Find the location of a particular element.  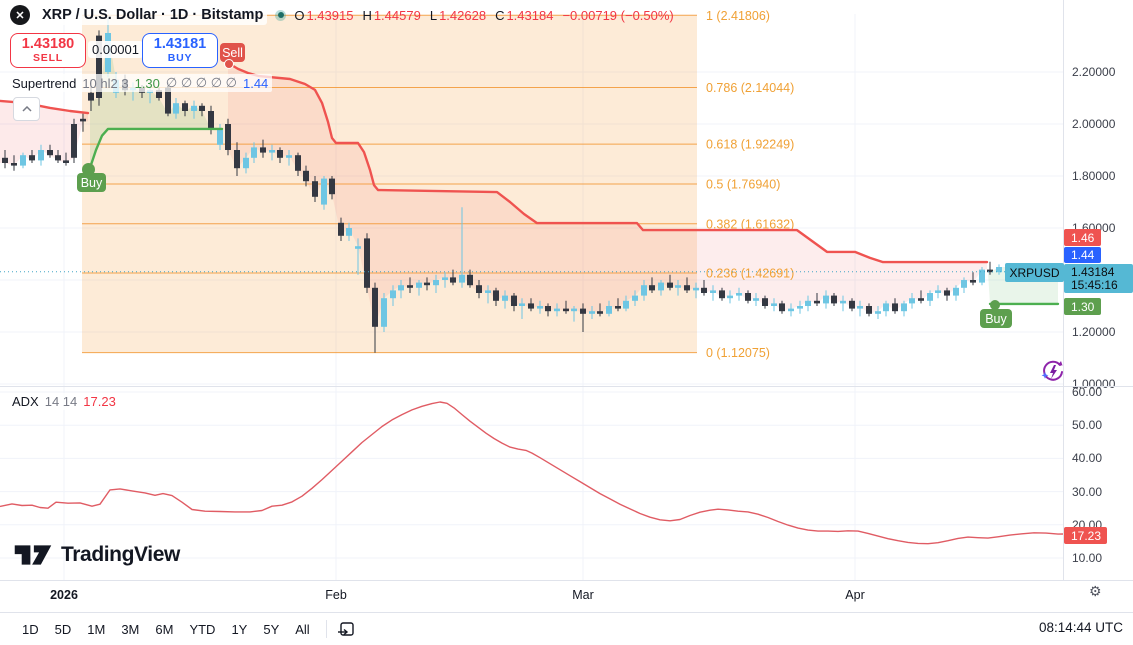

xrp-logo-icon: ✕ is located at coordinates (20, 15).